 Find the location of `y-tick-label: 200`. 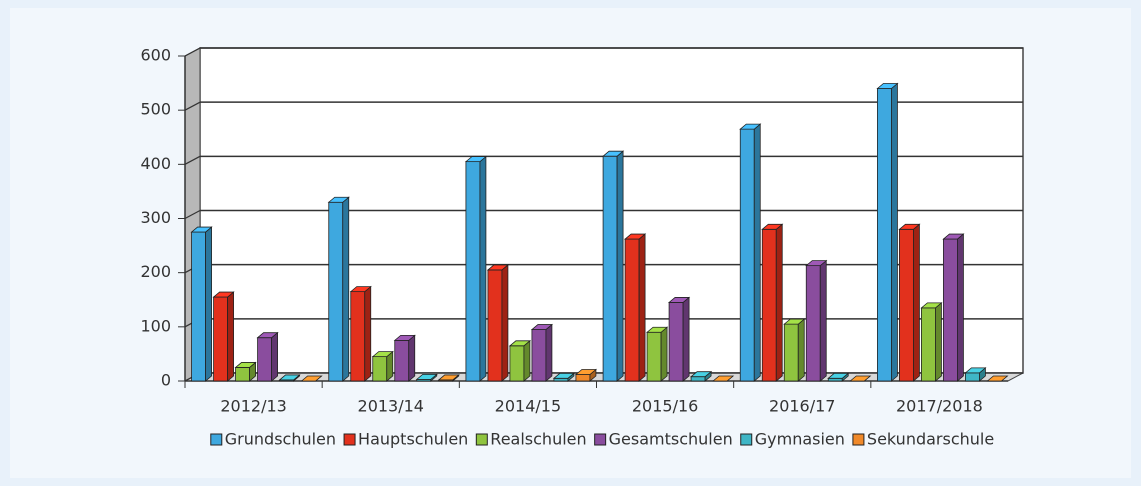

y-tick-label: 200 is located at coordinates (155, 271).